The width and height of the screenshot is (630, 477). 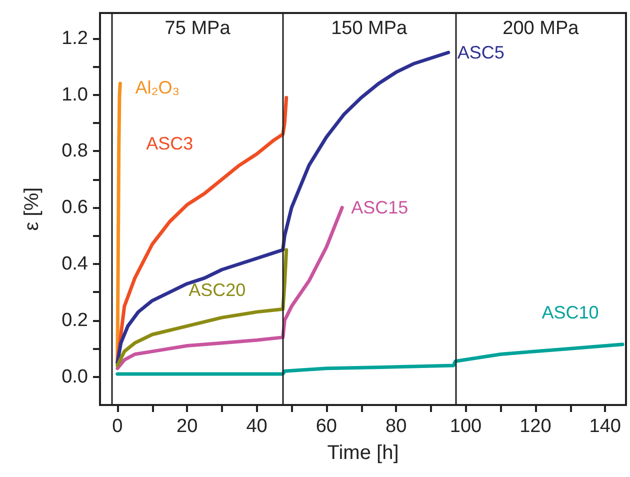 I want to click on x-tick-label: 120, so click(x=536, y=426).